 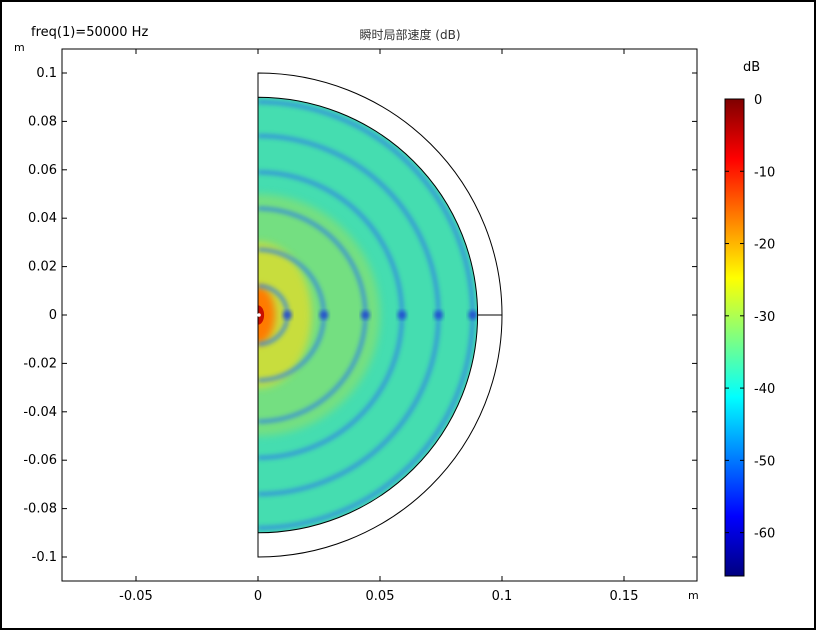 I want to click on x-tick-label: 0.1, so click(x=502, y=596).